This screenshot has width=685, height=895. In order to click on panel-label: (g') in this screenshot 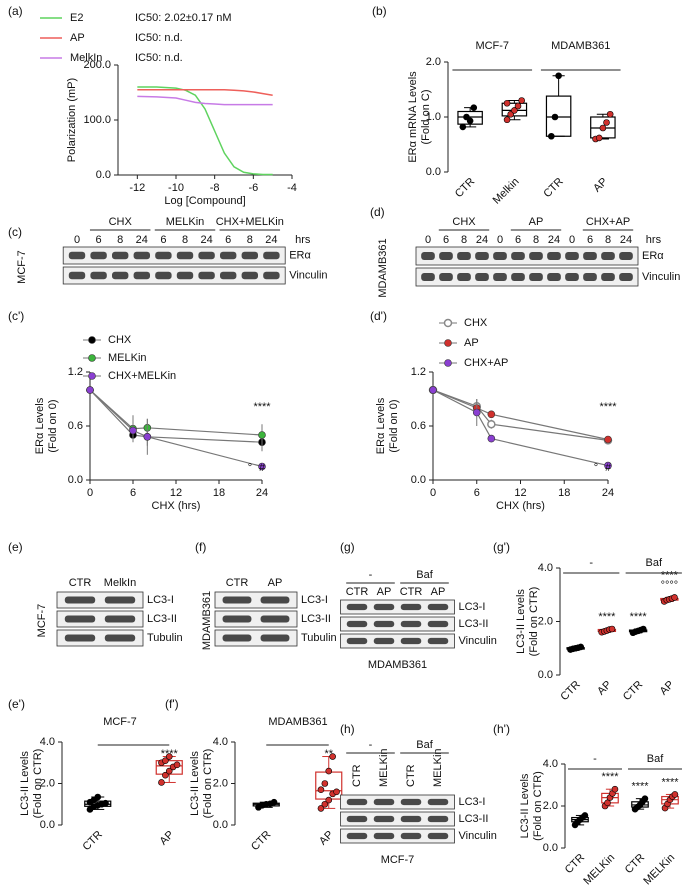, I will do `click(501, 547)`.